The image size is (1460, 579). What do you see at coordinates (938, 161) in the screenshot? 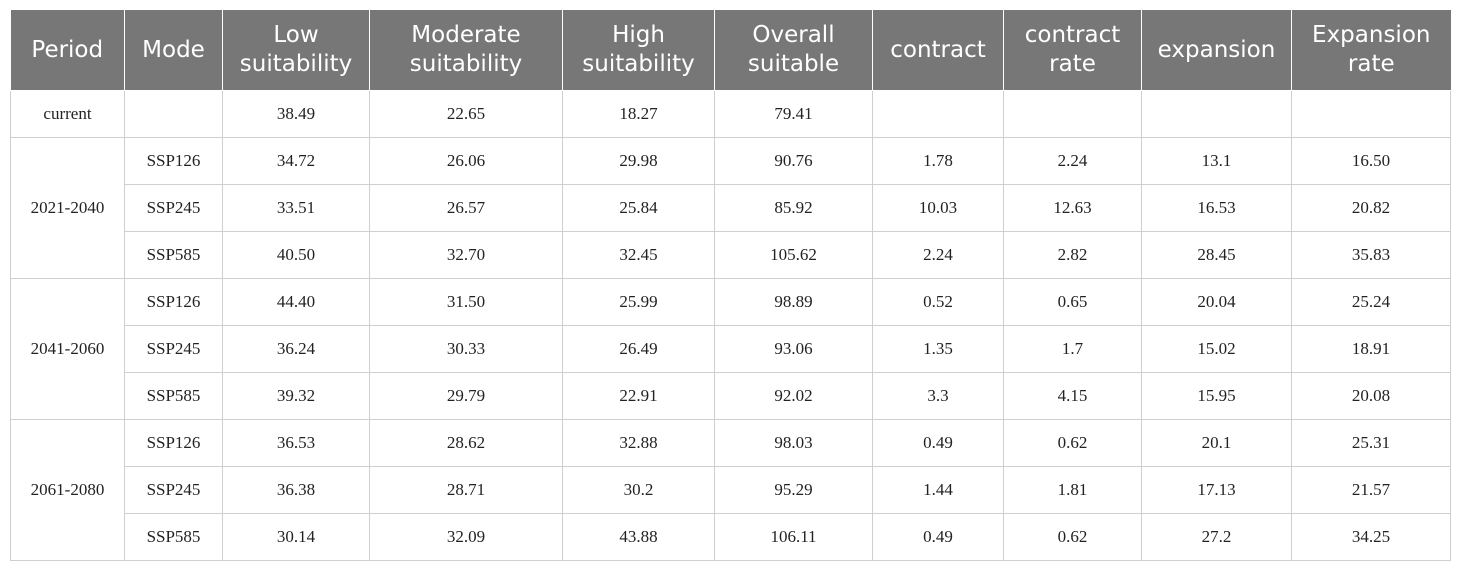
I see `value-cell: 1.78` at bounding box center [938, 161].